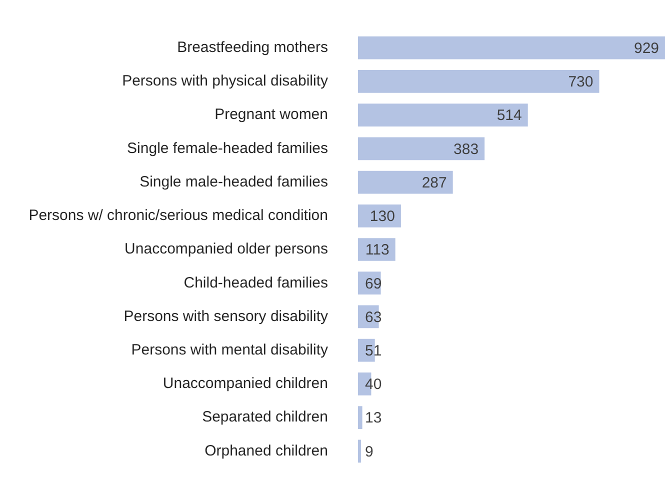  Describe the element at coordinates (466, 149) in the screenshot. I see `data-label: 383` at that location.